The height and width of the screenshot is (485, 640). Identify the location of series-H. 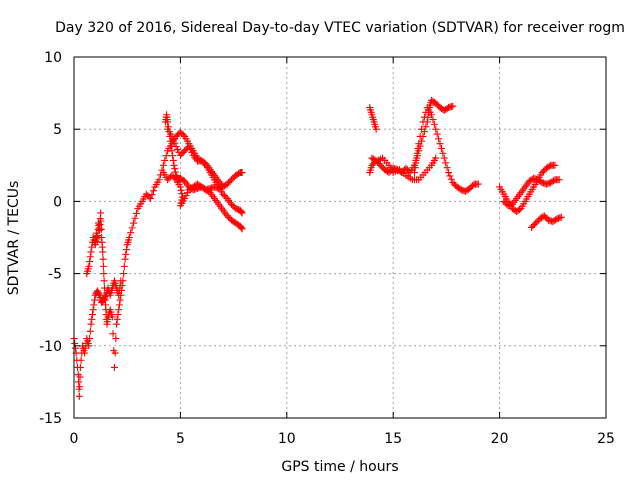
(446, 149).